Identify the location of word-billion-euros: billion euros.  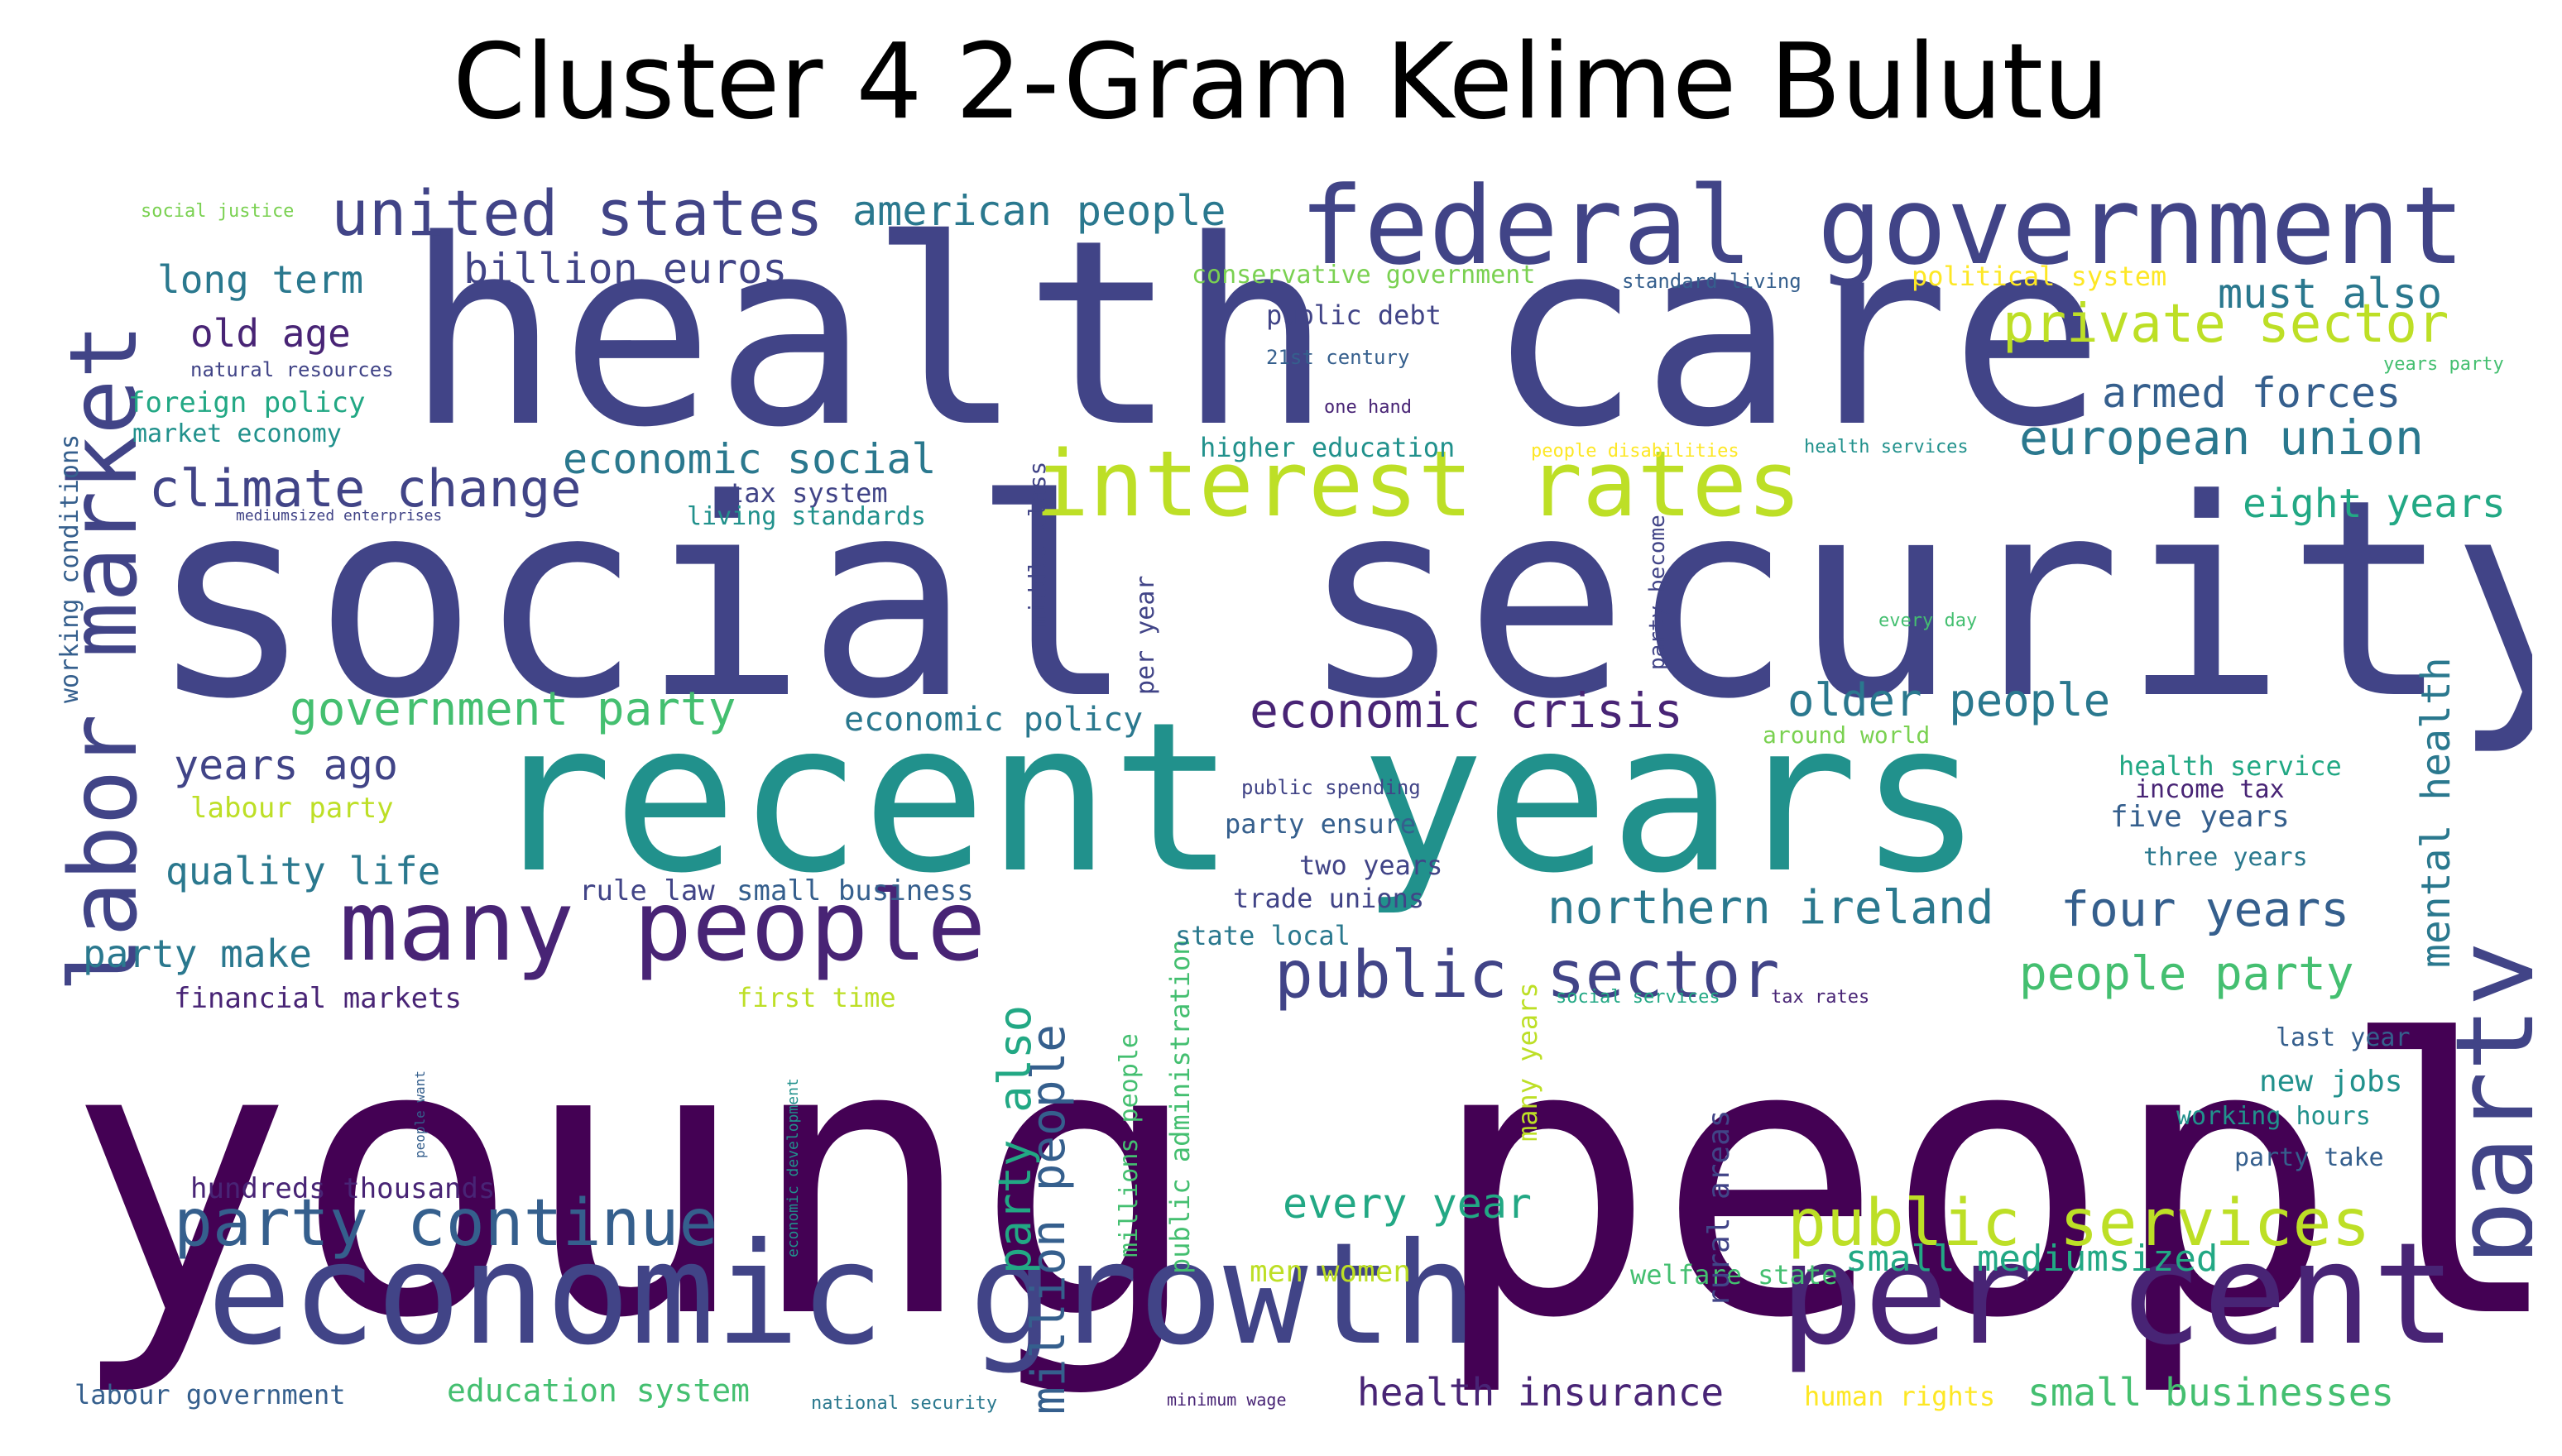
(625, 269).